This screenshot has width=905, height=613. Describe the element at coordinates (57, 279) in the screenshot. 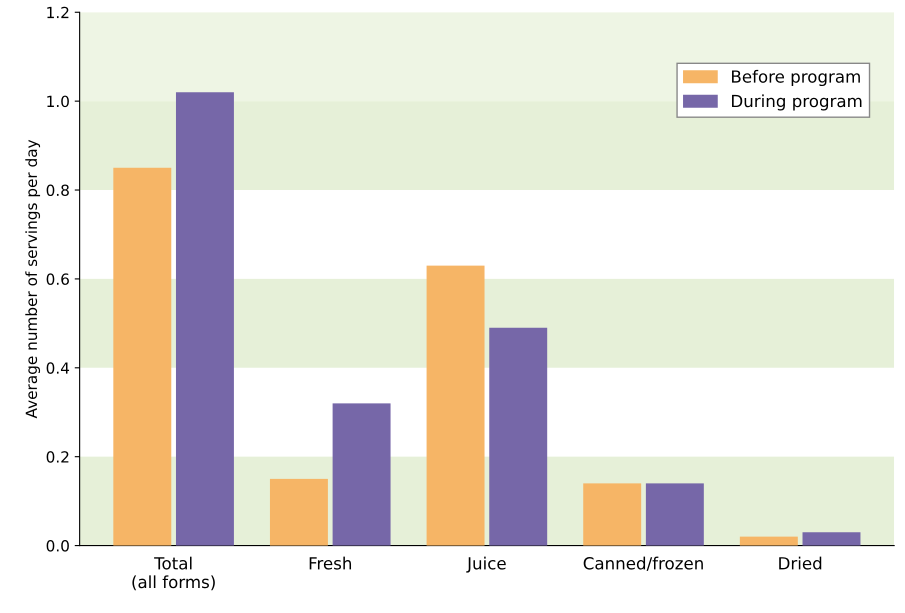

I see `y-tick-label: 0.6` at that location.